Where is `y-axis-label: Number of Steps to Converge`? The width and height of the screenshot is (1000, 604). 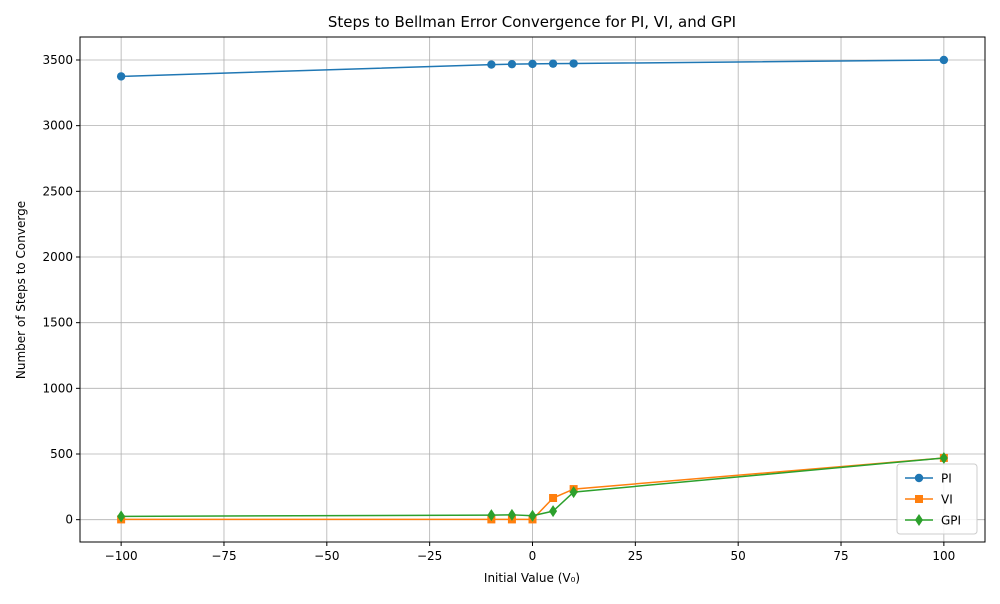
y-axis-label: Number of Steps to Converge is located at coordinates (21, 290).